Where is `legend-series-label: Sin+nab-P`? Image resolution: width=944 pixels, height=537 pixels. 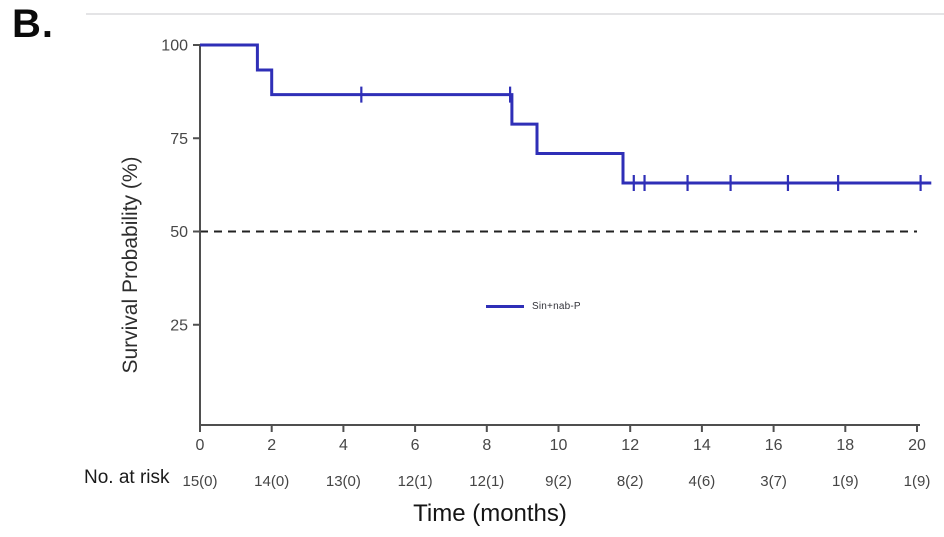 legend-series-label: Sin+nab-P is located at coordinates (556, 306).